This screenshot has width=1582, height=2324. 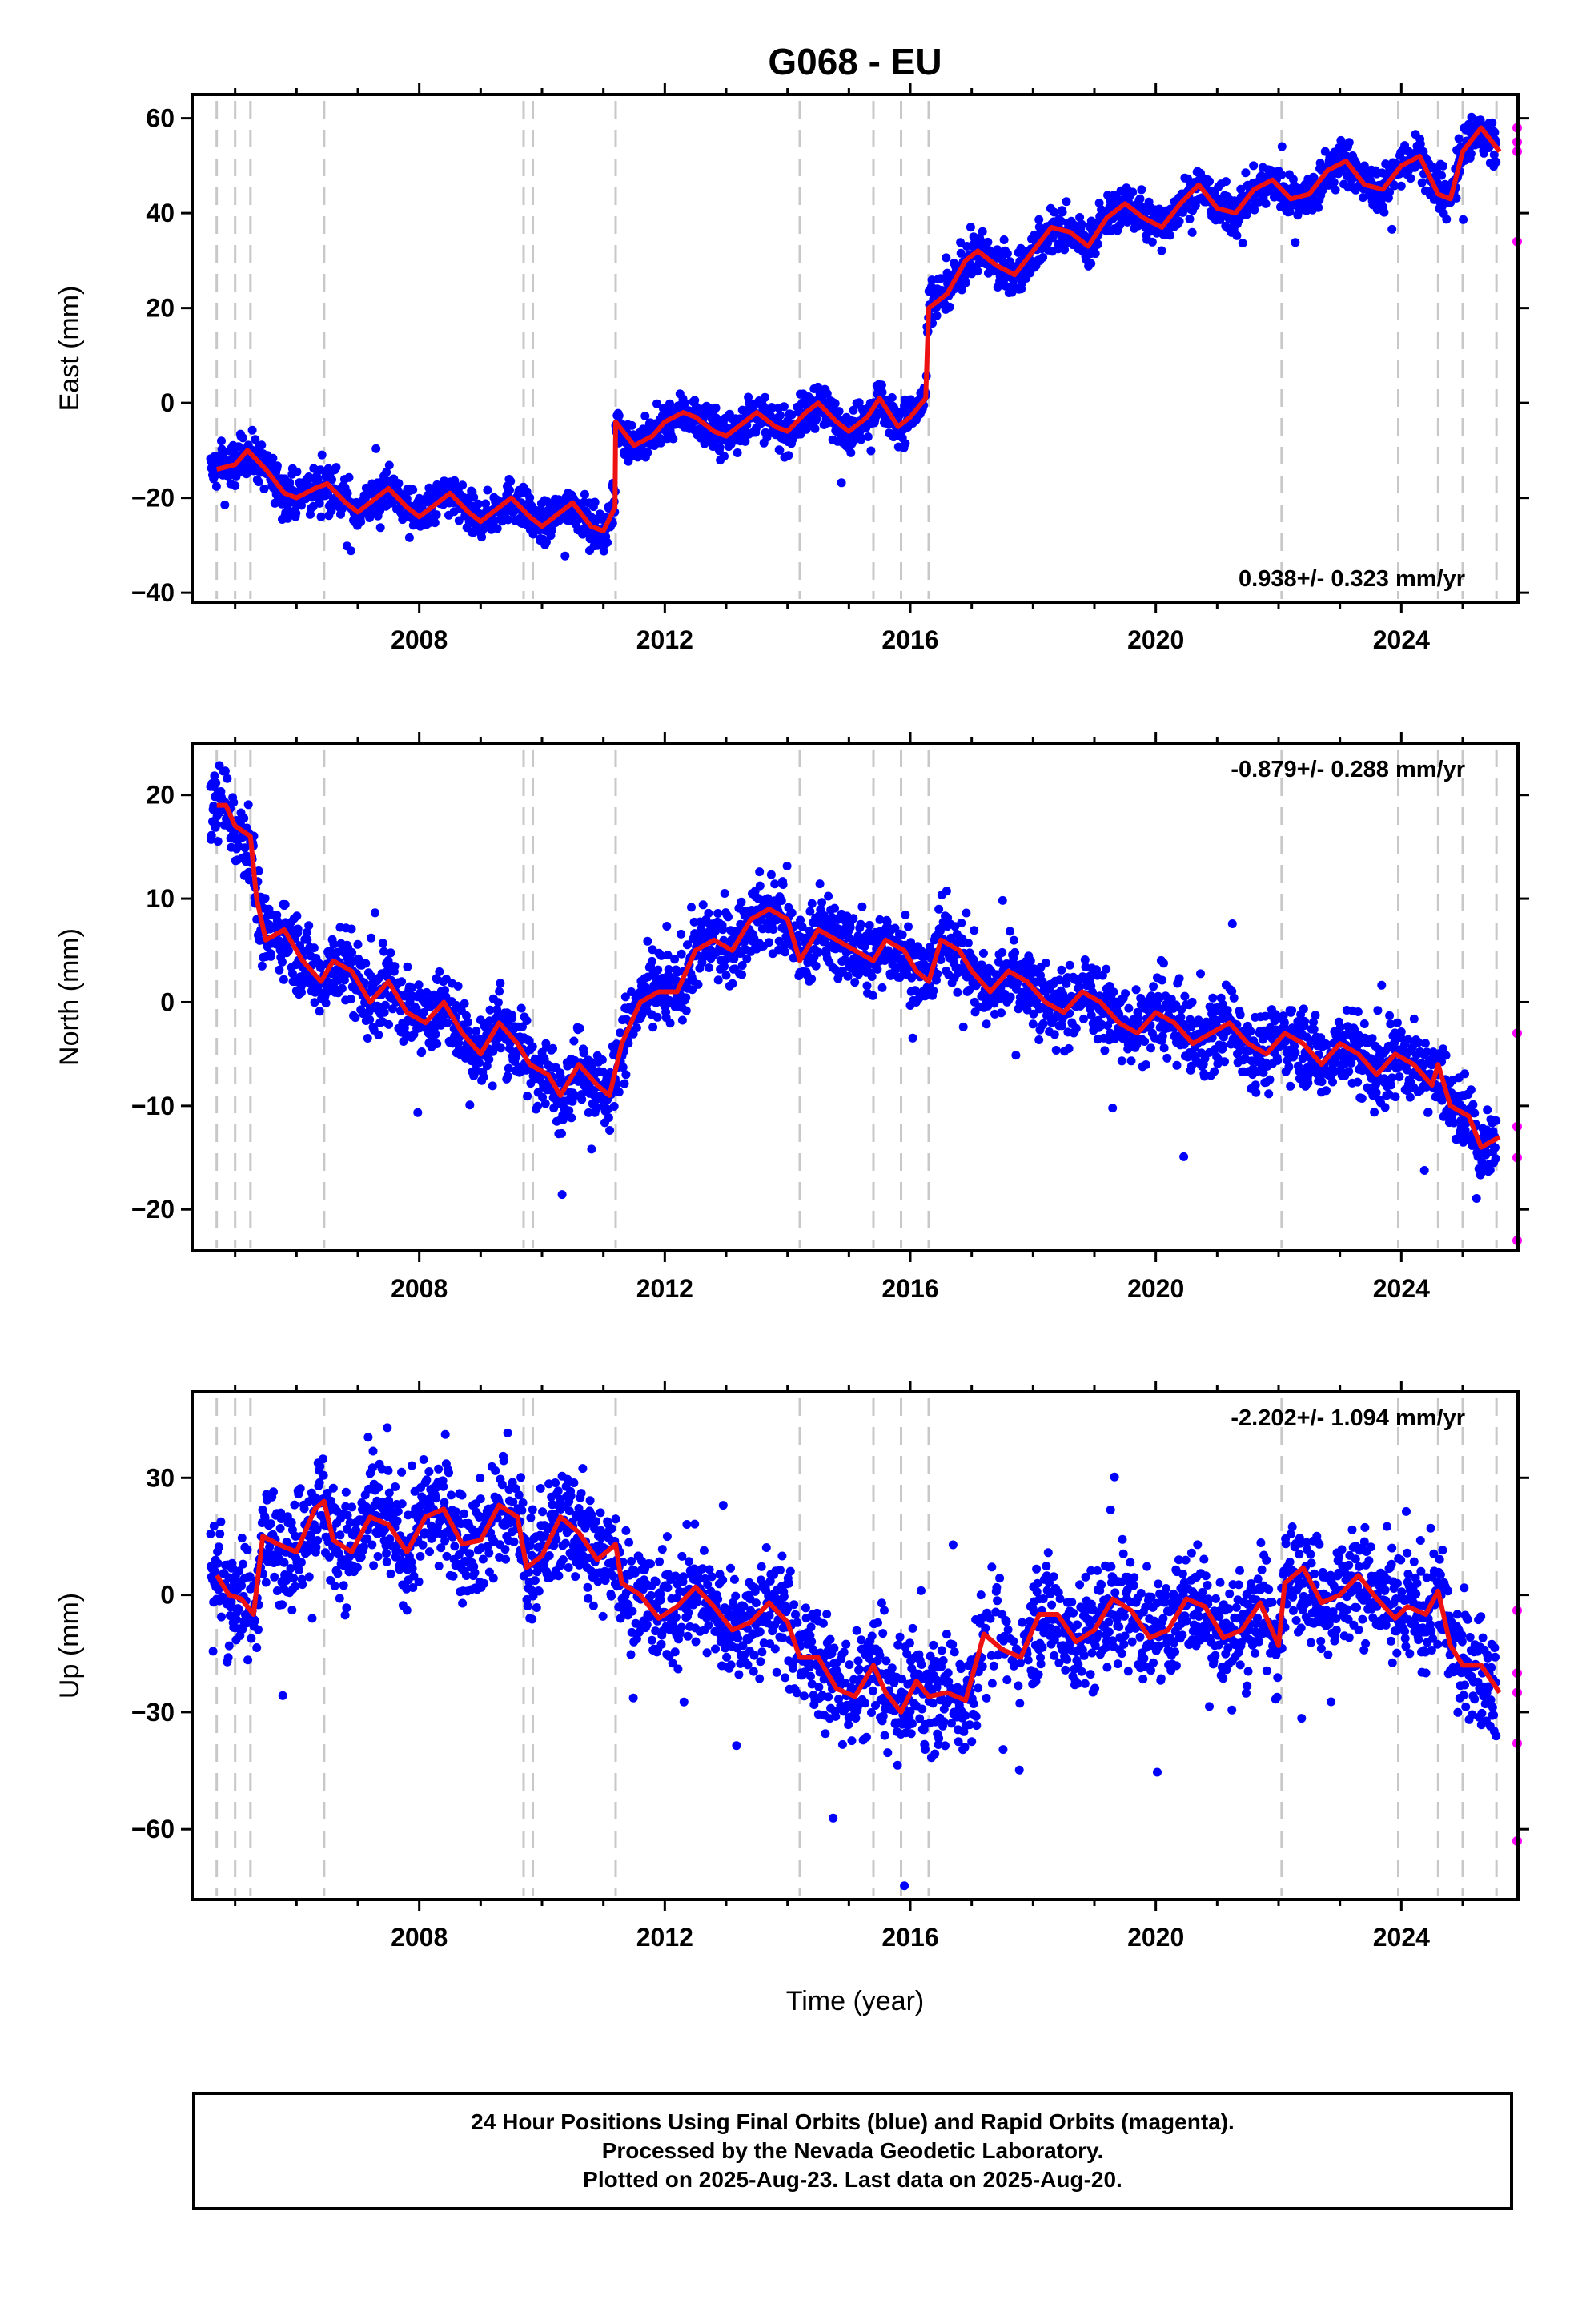 I want to click on x-tick-label: 2016, so click(x=909, y=639).